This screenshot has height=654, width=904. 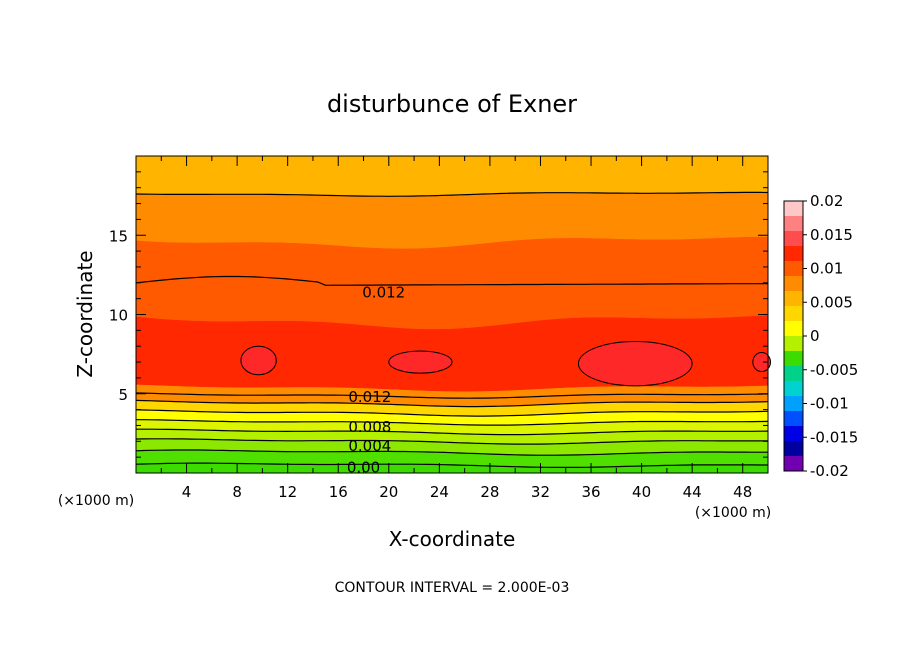 What do you see at coordinates (363, 467) in the screenshot?
I see `contour-label-4: 0.00` at bounding box center [363, 467].